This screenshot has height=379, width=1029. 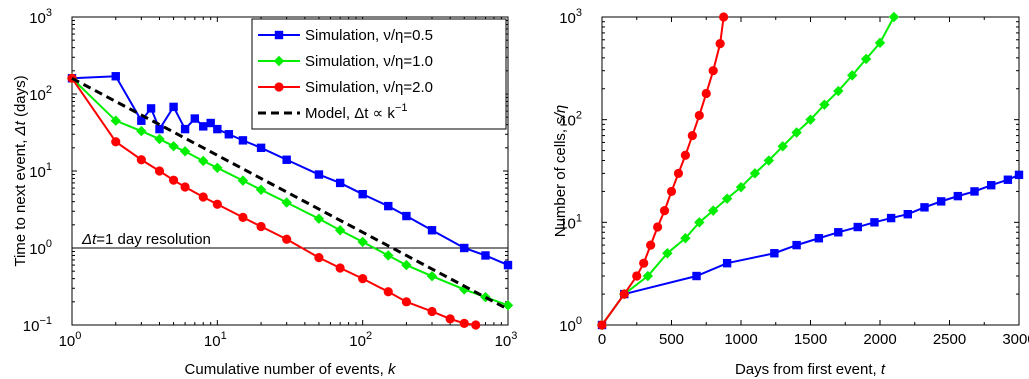 I want to click on legend-label: Simulation, ν/η=1.0, so click(x=369, y=61).